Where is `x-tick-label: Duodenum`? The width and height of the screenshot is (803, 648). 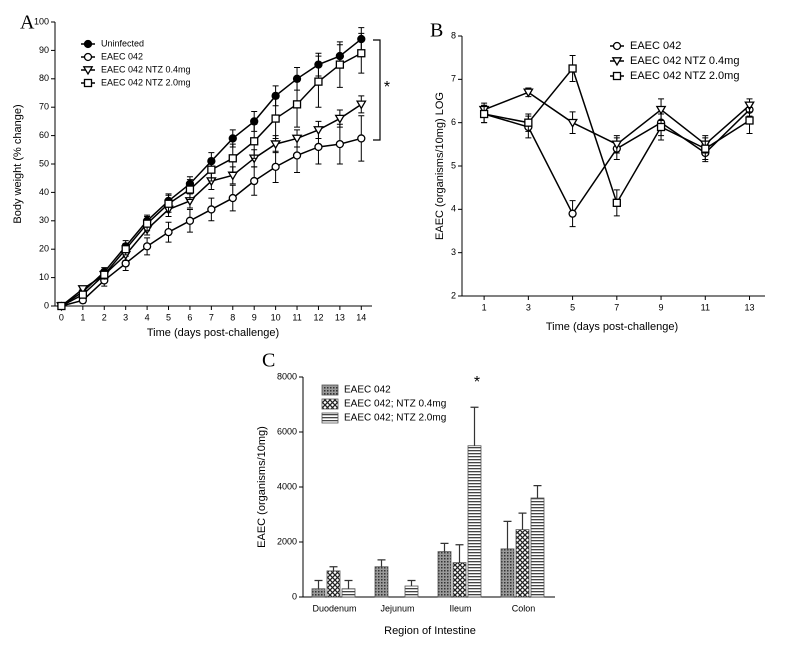 x-tick-label: Duodenum is located at coordinates (334, 608).